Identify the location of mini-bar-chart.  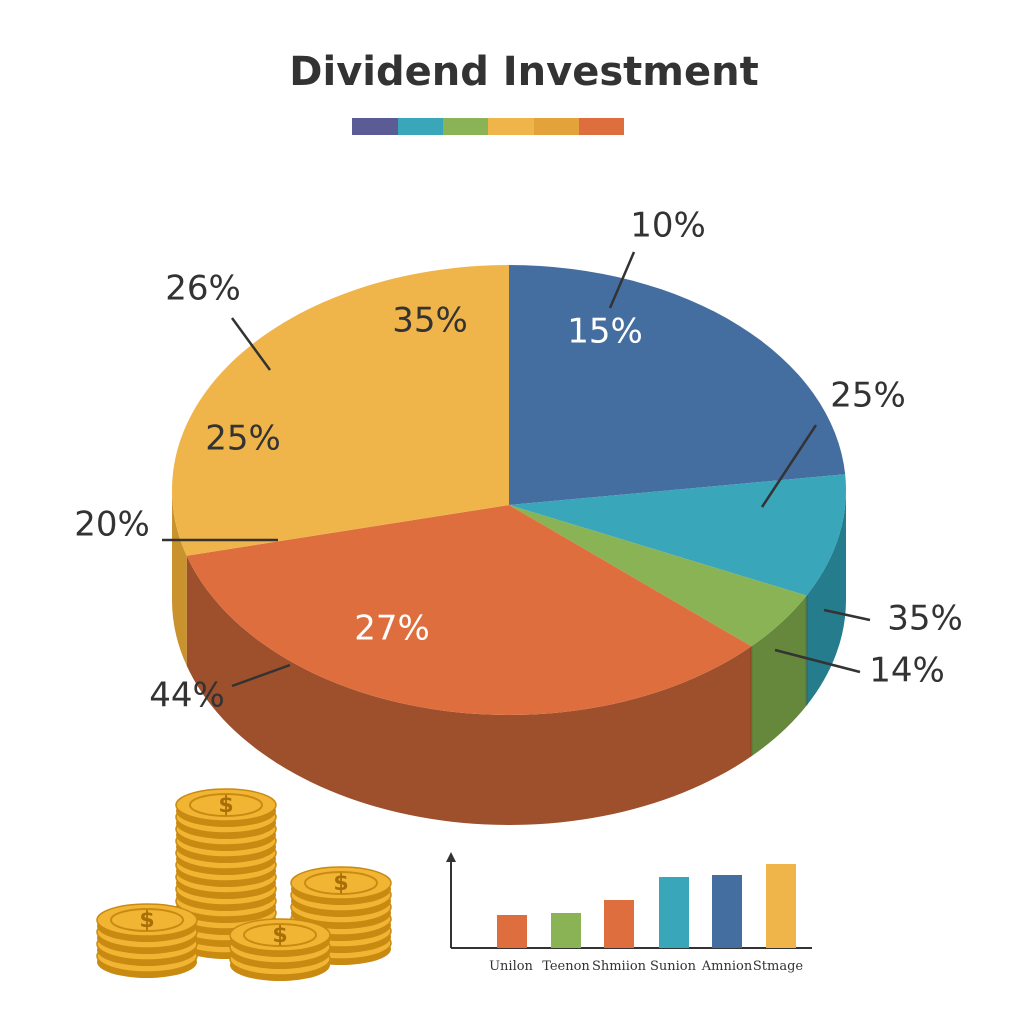
(629, 900).